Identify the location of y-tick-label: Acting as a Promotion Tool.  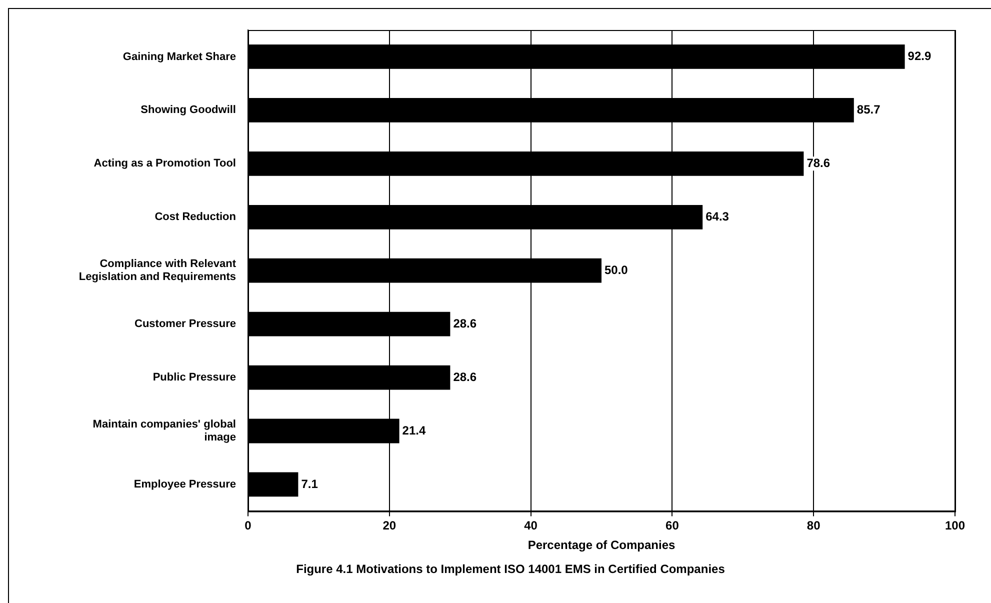
(165, 164).